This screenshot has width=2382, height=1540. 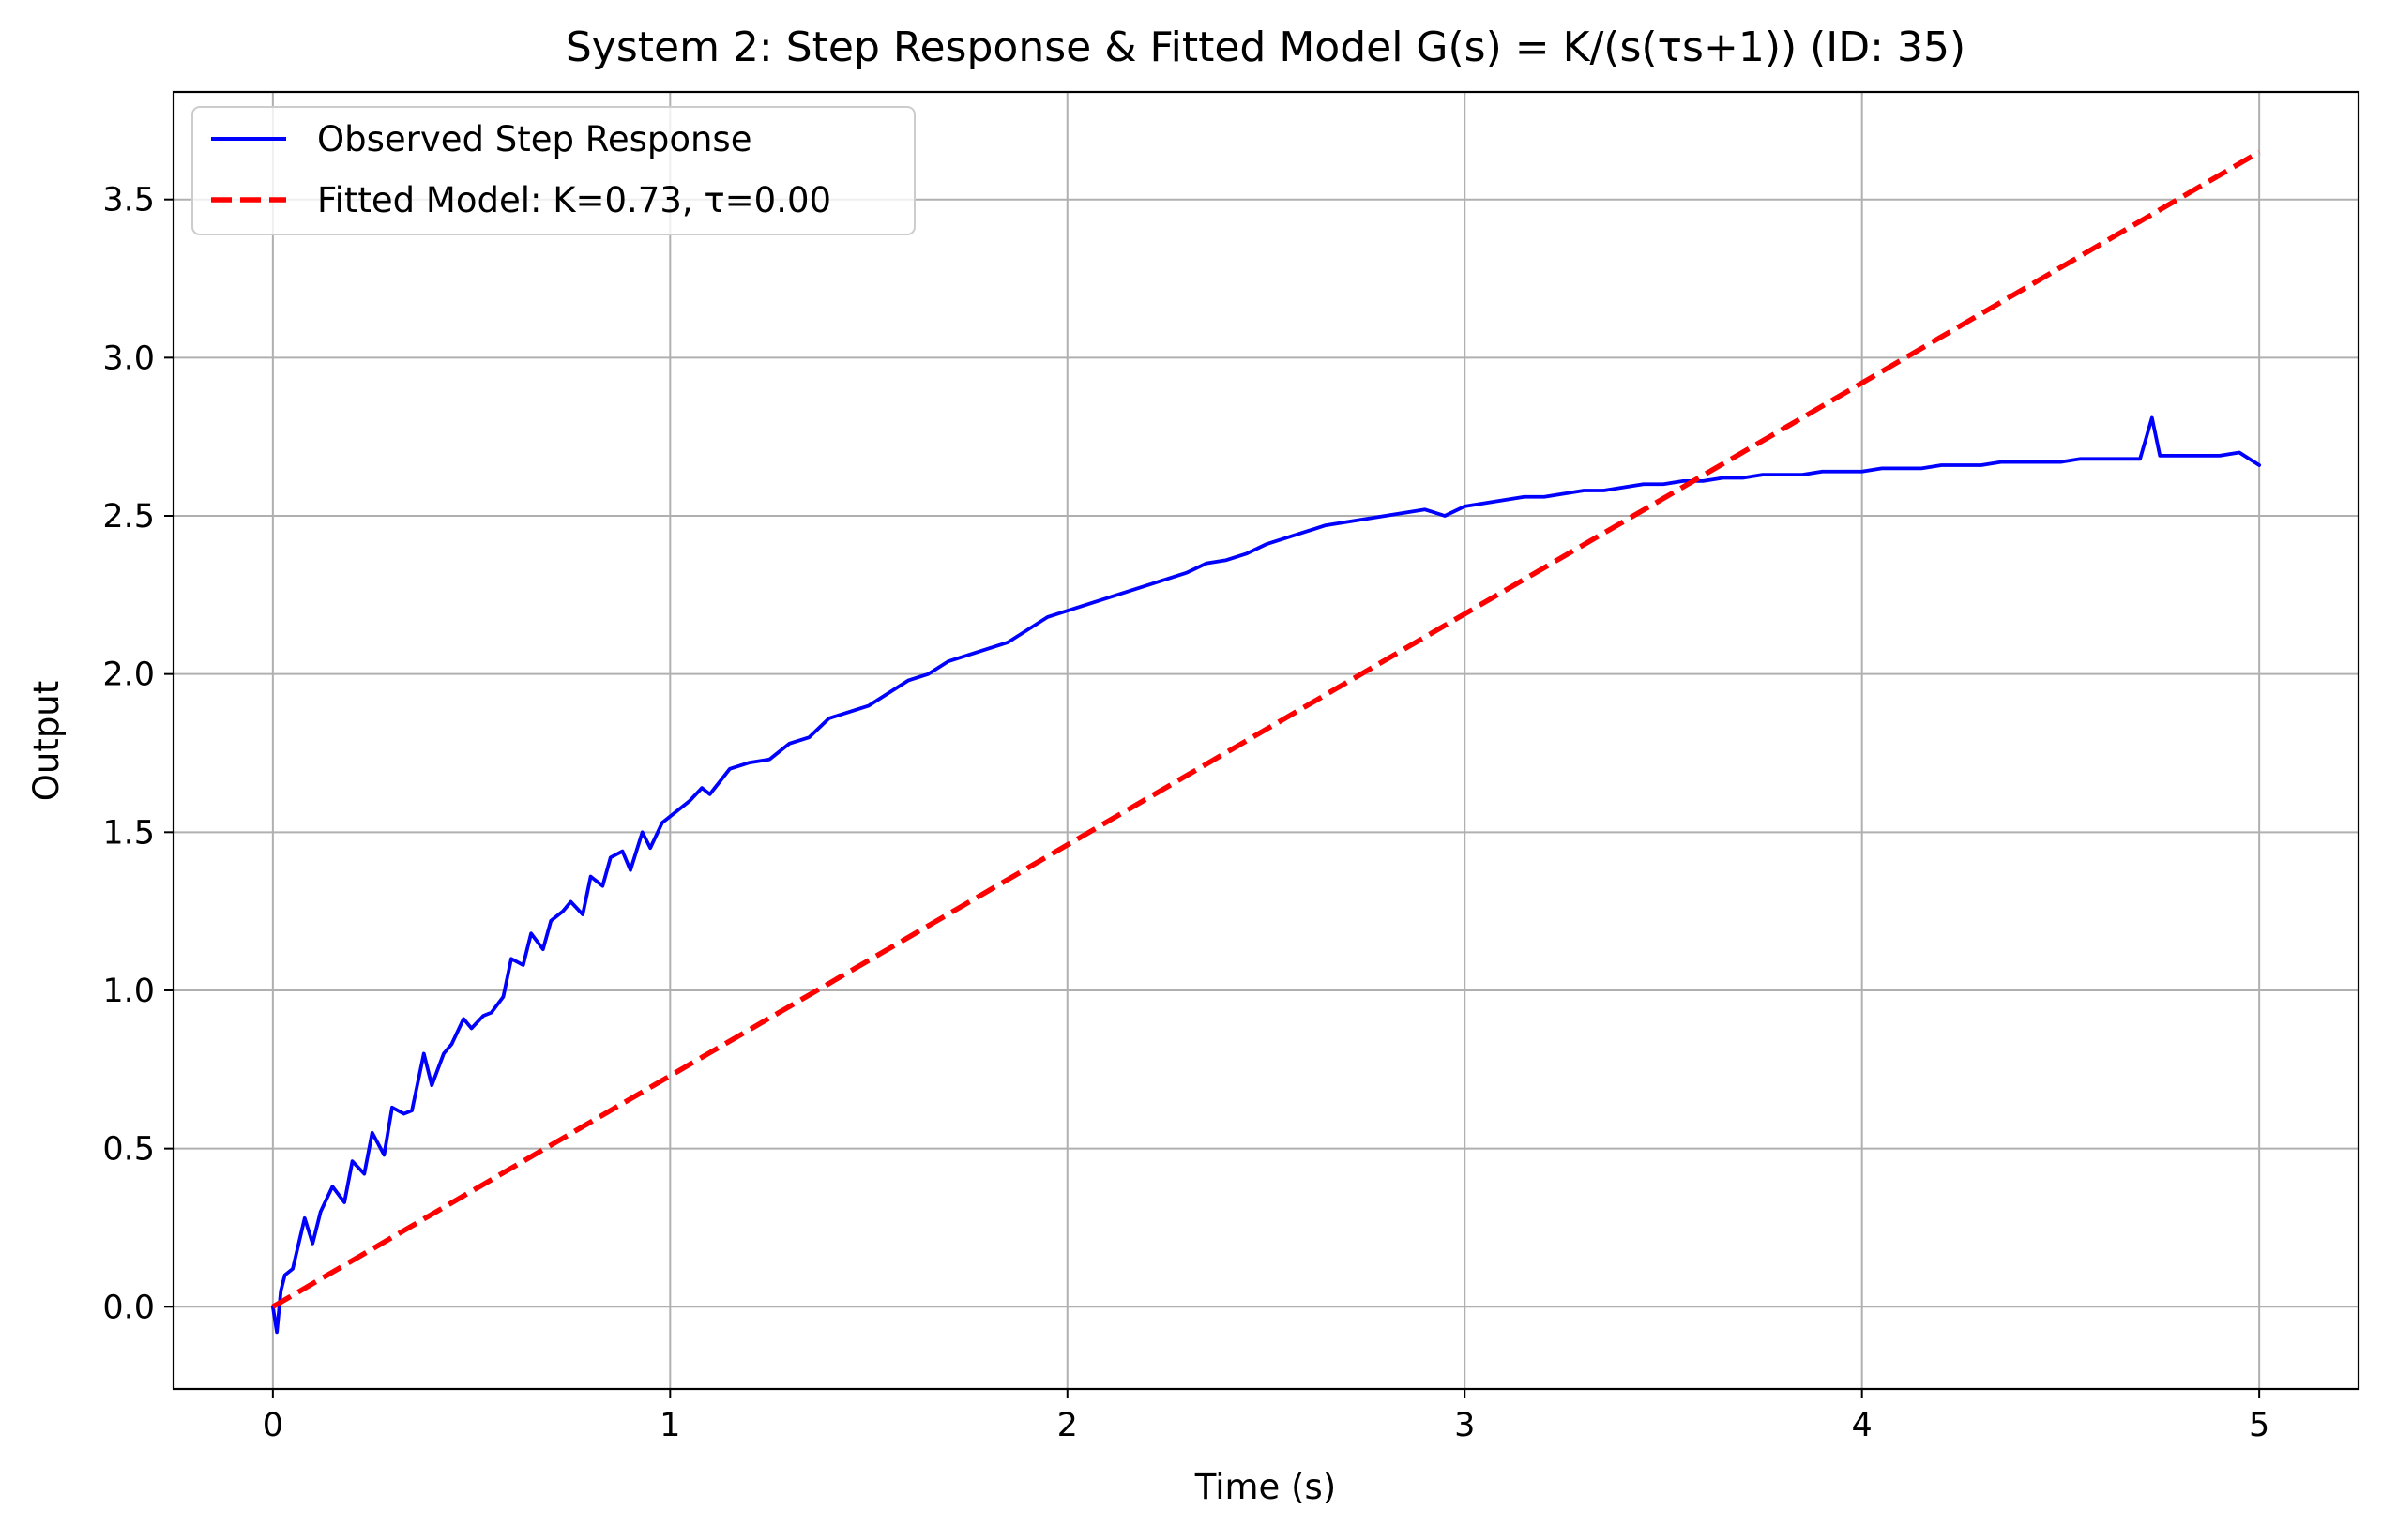 What do you see at coordinates (128, 991) in the screenshot?
I see `y-tick-label: 1.0` at bounding box center [128, 991].